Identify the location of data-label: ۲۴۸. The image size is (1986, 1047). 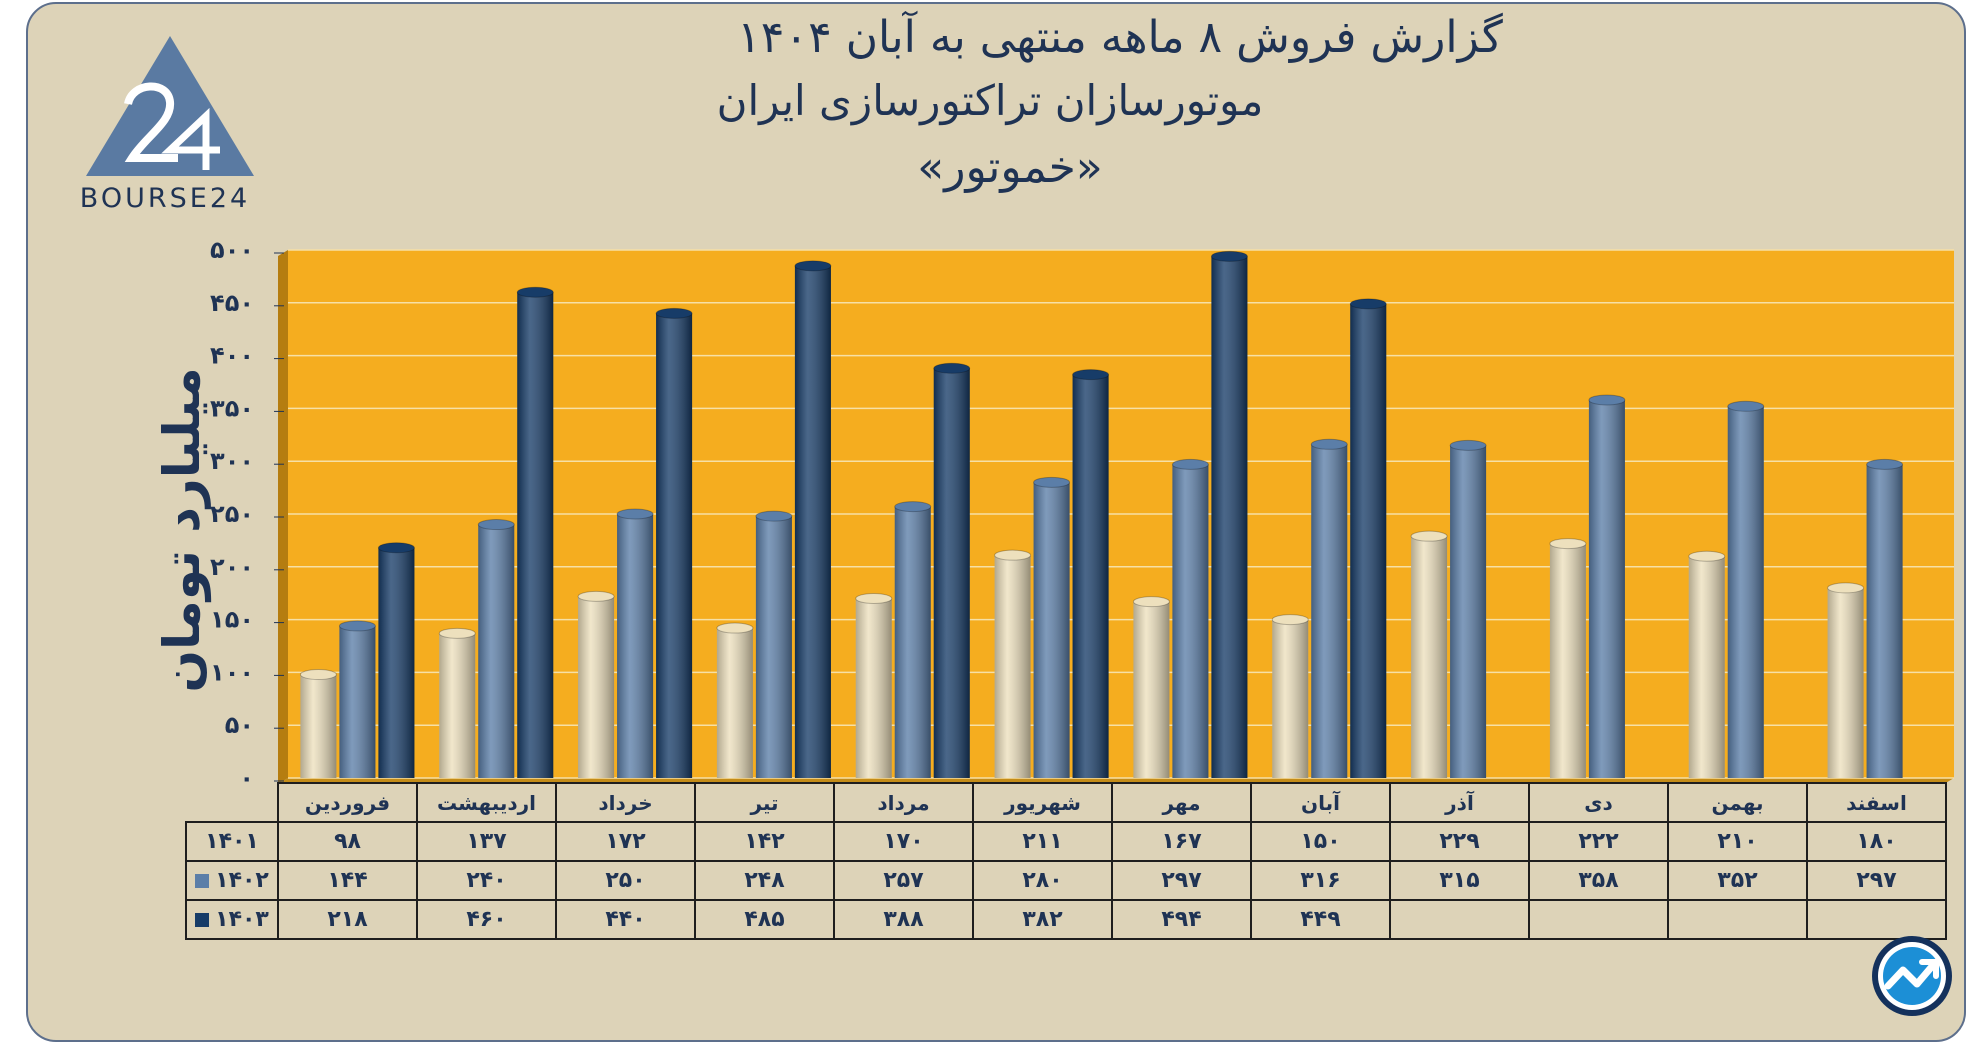
(764, 880).